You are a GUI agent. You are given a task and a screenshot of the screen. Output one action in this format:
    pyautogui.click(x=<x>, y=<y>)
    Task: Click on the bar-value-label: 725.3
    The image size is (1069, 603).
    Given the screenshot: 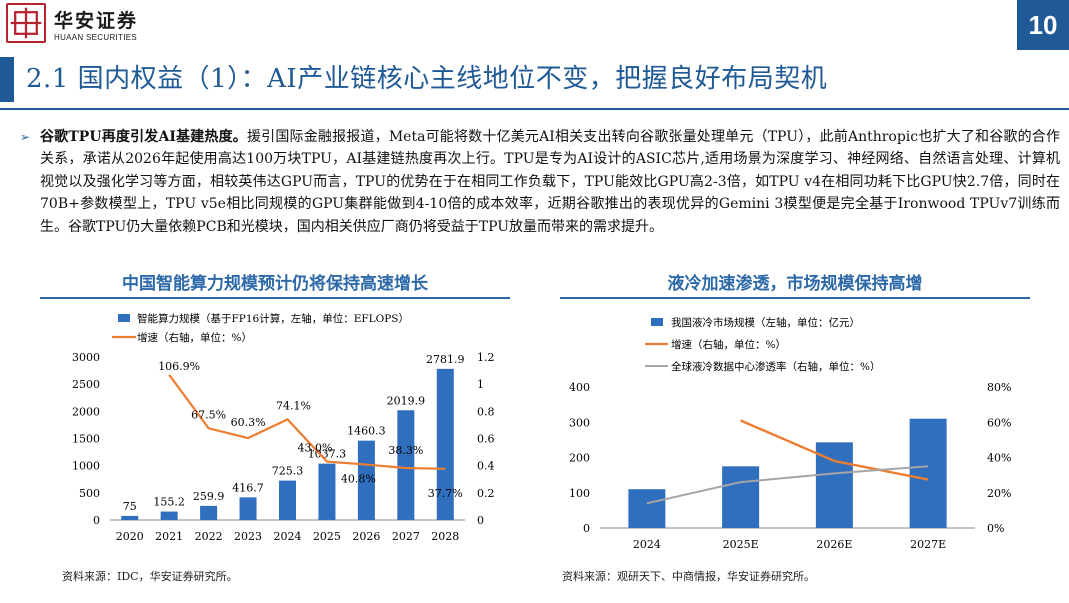 What is the action you would take?
    pyautogui.click(x=288, y=471)
    